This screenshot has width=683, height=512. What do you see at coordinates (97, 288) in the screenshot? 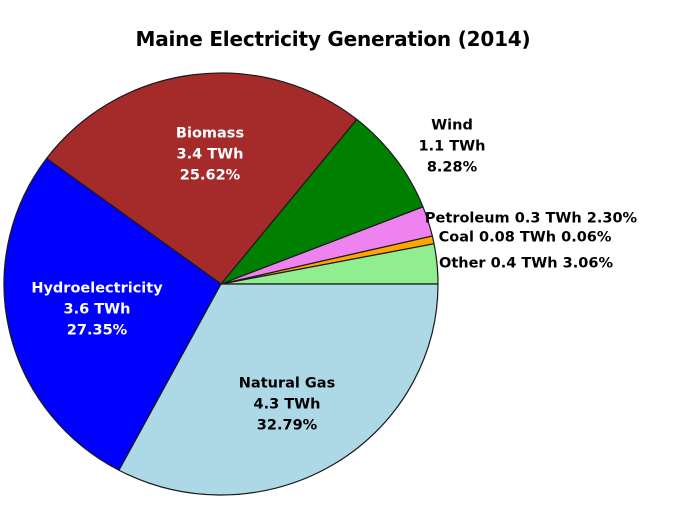
I see `slice-name-label: Hydroelectricity` at bounding box center [97, 288].